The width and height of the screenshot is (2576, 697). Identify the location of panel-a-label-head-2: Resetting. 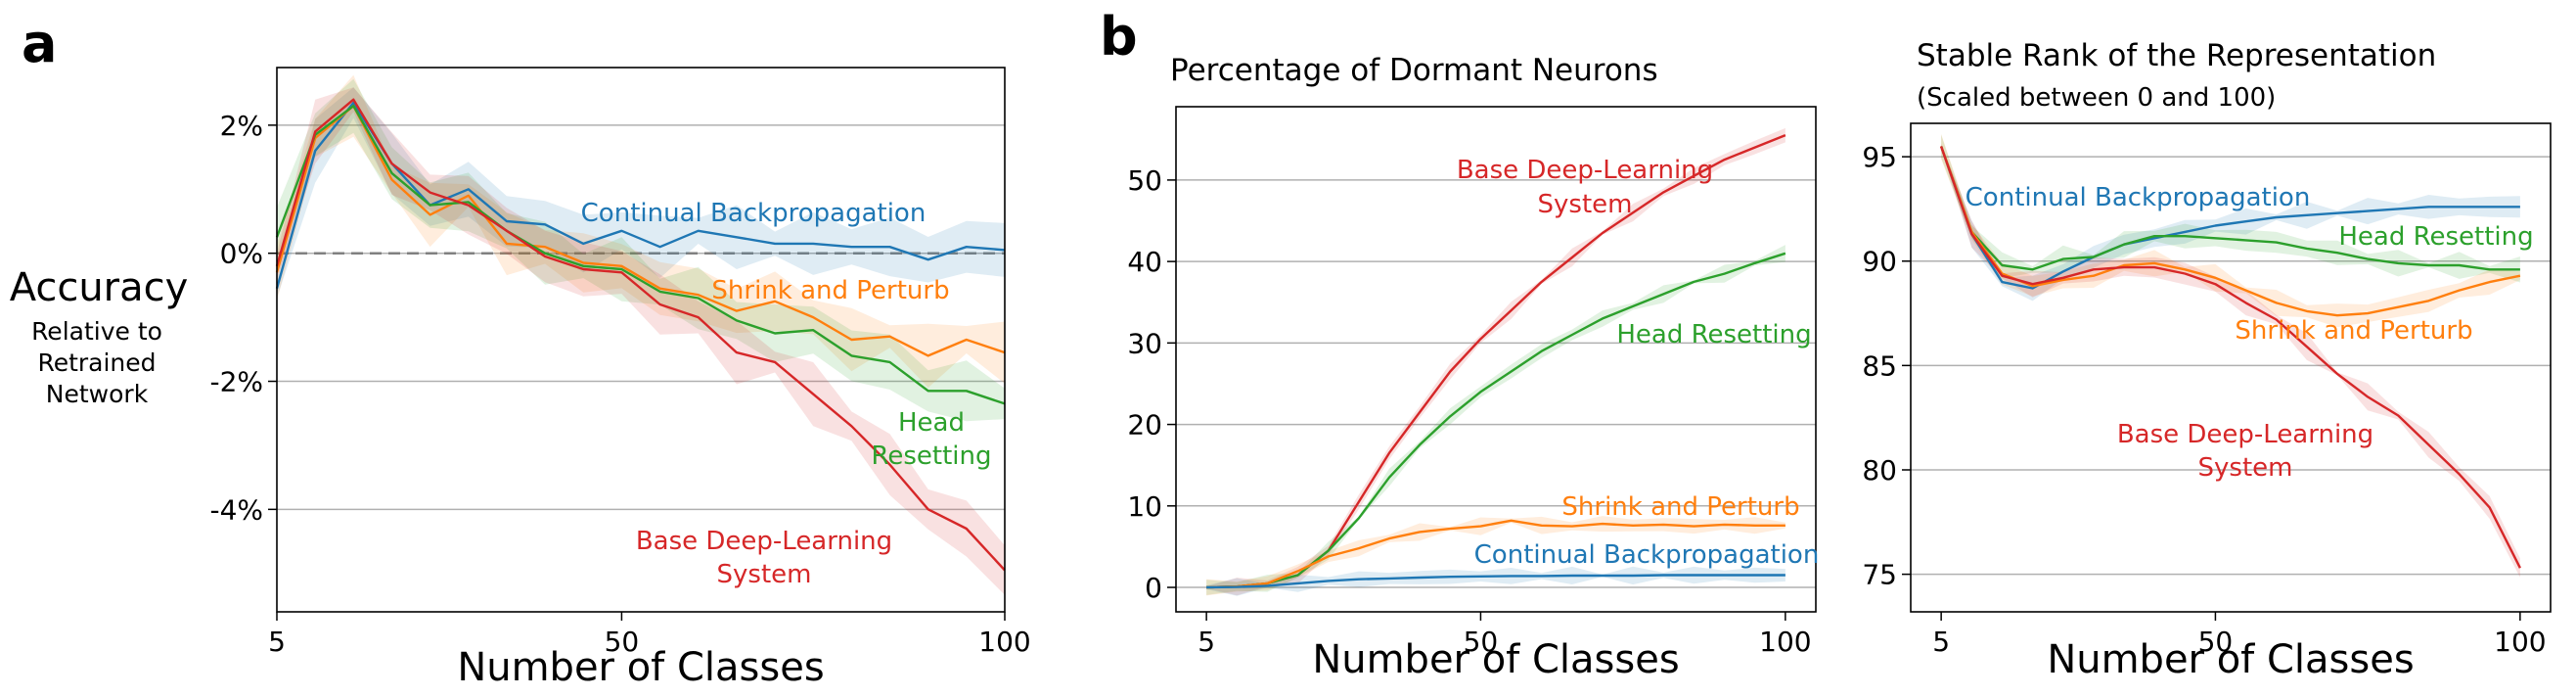
(931, 456).